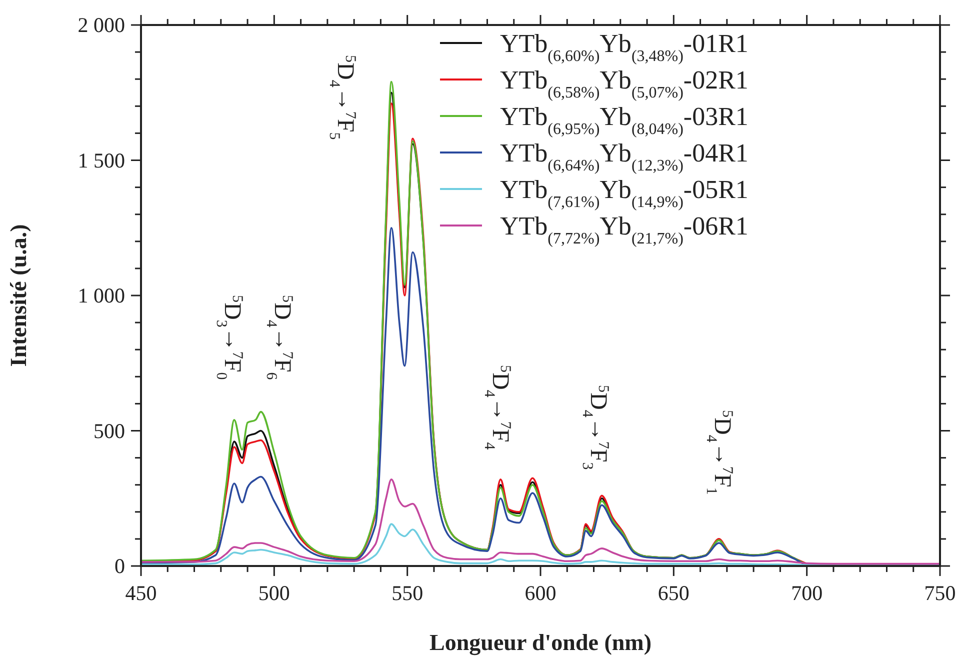 Image resolution: width=966 pixels, height=670 pixels. What do you see at coordinates (540, 544) in the screenshot?
I see `line-series` at bounding box center [540, 544].